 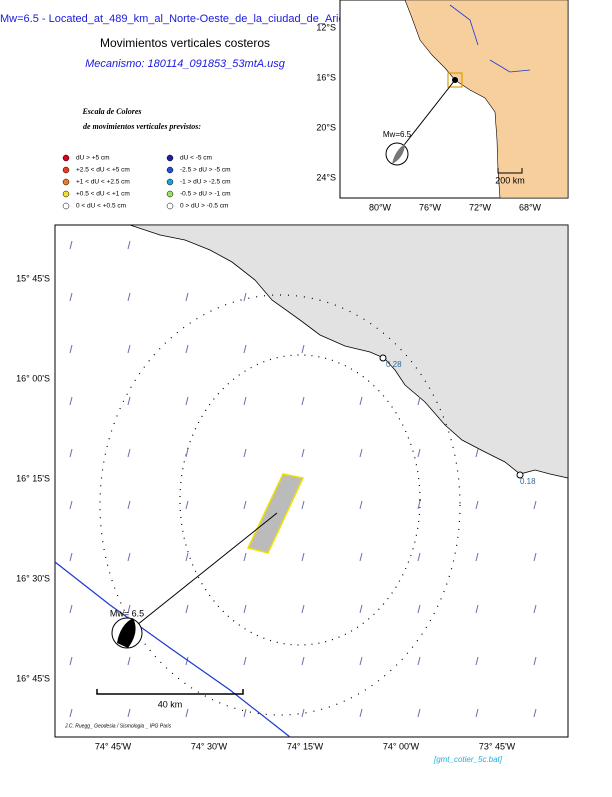 I want to click on legend-label: dU > +5 cm, so click(x=93, y=158).